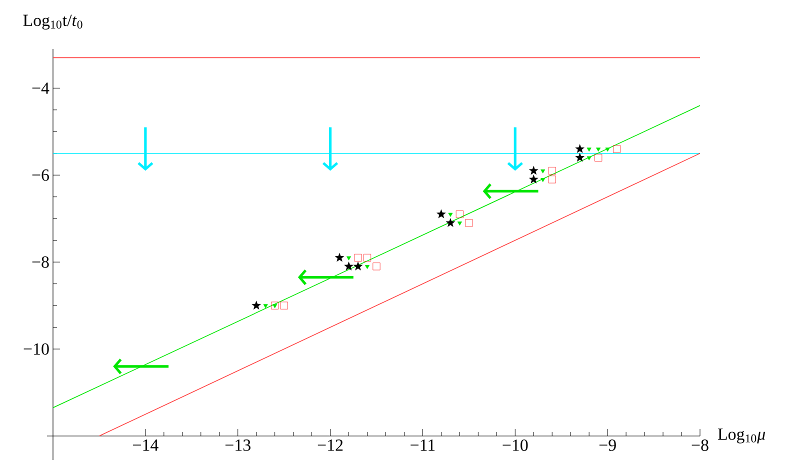  What do you see at coordinates (52, 22) in the screenshot?
I see `y-axis-title: Log$_{10}$t/t$_{0}$` at bounding box center [52, 22].